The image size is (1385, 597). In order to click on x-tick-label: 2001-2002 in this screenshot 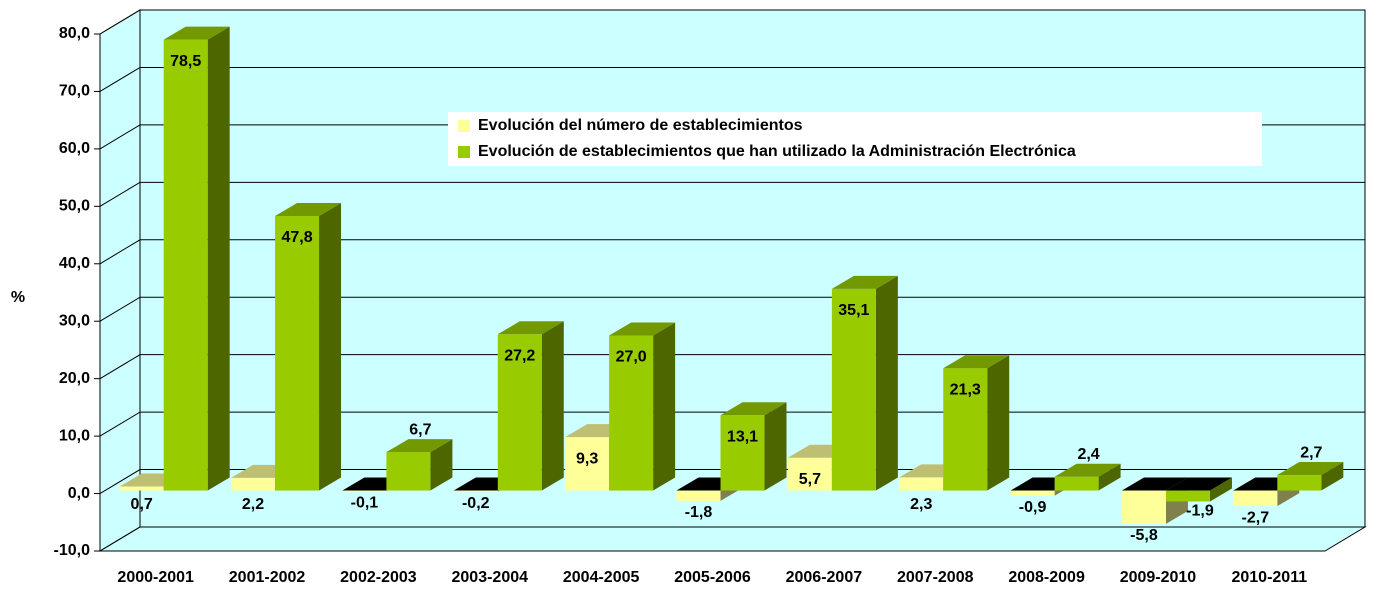, I will do `click(267, 577)`.